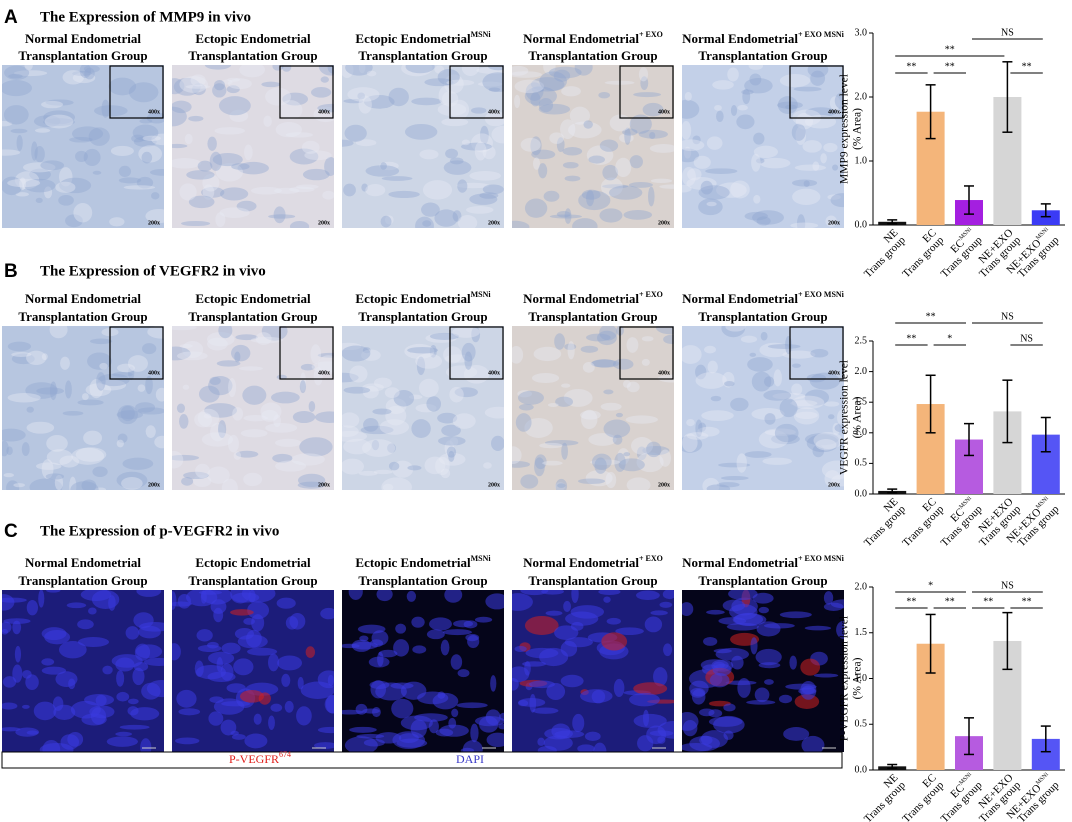  Describe the element at coordinates (861, 724) in the screenshot. I see `y-tick-label: 0.5` at that location.